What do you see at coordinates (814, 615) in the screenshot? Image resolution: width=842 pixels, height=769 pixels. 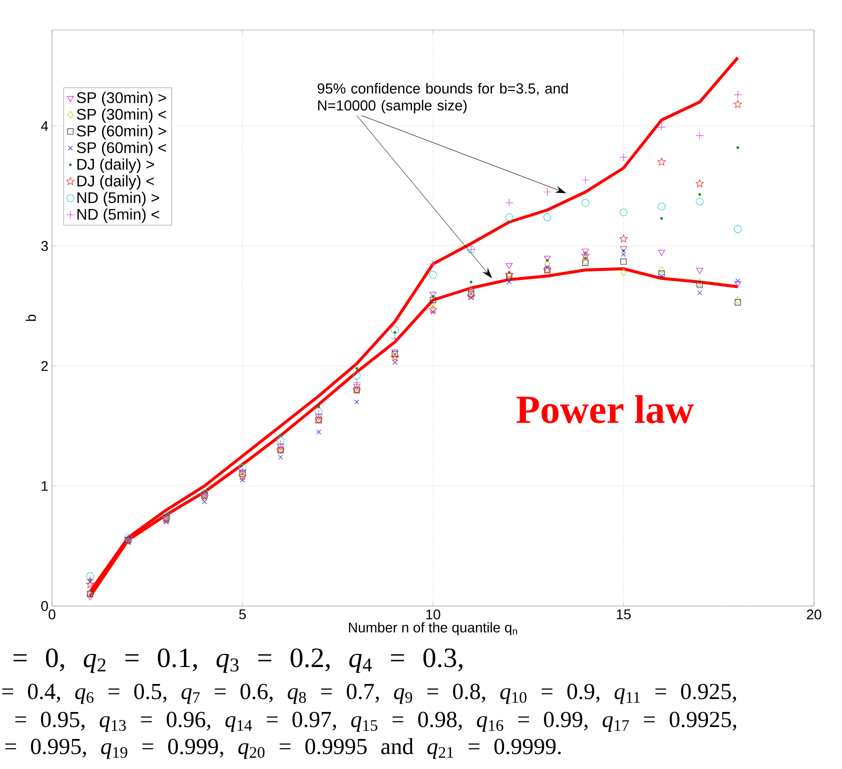 I see `x-tick-label: 20` at bounding box center [814, 615].